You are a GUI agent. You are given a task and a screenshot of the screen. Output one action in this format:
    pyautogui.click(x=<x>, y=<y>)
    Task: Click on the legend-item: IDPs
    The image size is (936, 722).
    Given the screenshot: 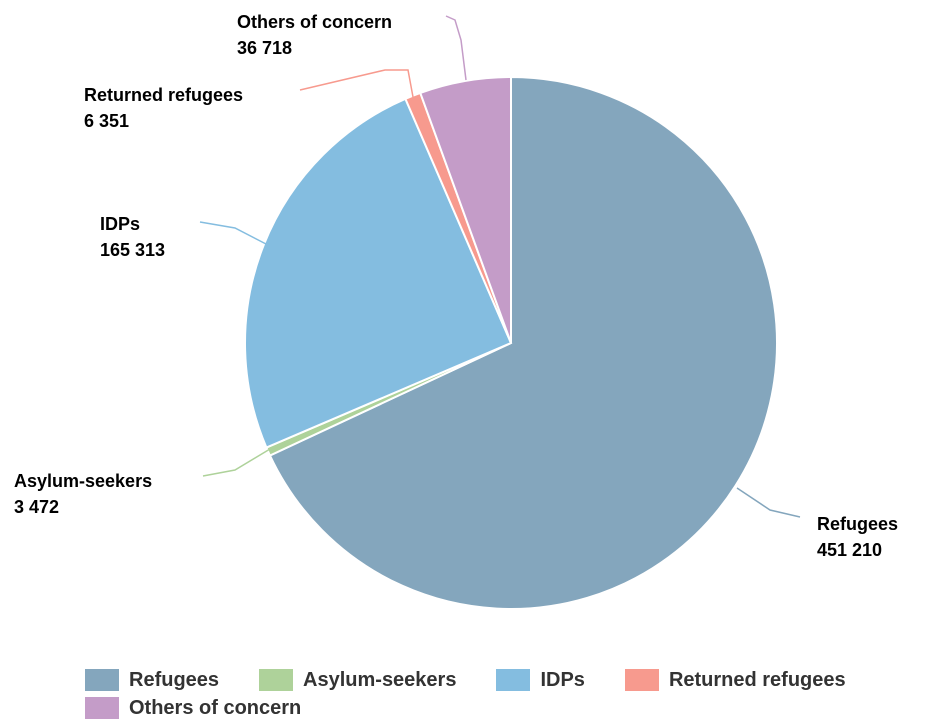 What is the action you would take?
    pyautogui.click(x=540, y=680)
    